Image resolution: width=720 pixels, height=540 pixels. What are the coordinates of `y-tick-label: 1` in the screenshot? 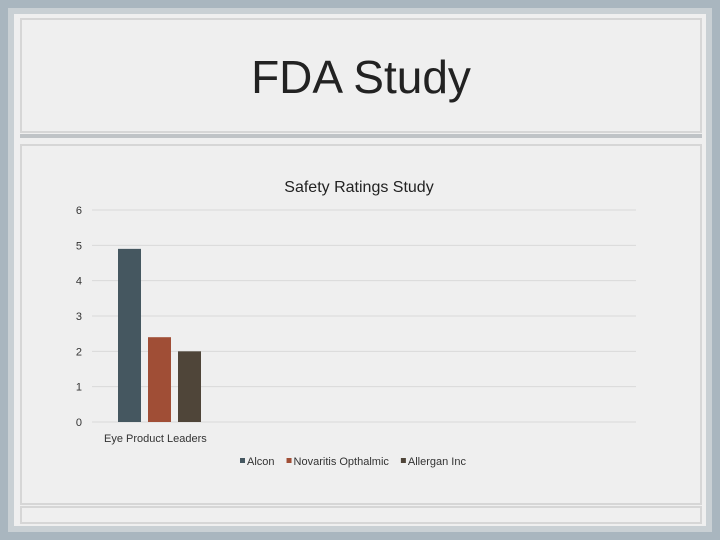 It's located at (79, 388).